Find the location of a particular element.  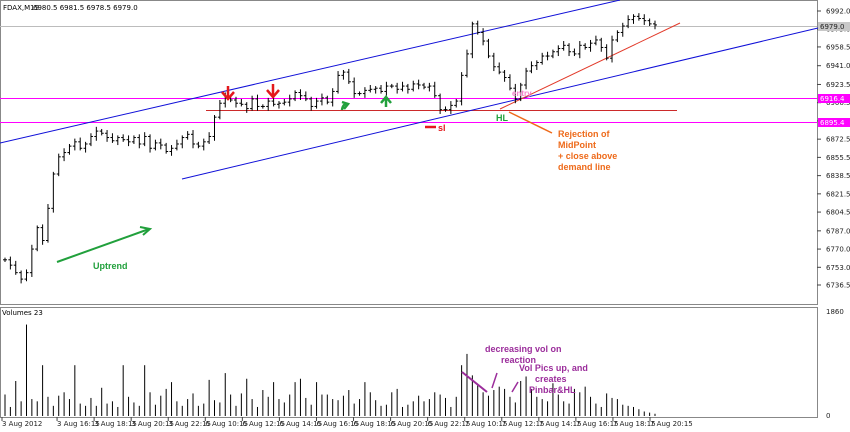

volume-title: Volumes 23 is located at coordinates (22, 313).